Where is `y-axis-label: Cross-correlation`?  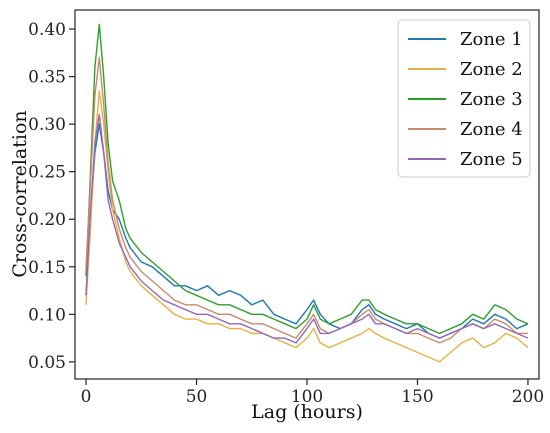 y-axis-label: Cross-correlation is located at coordinates (20, 193).